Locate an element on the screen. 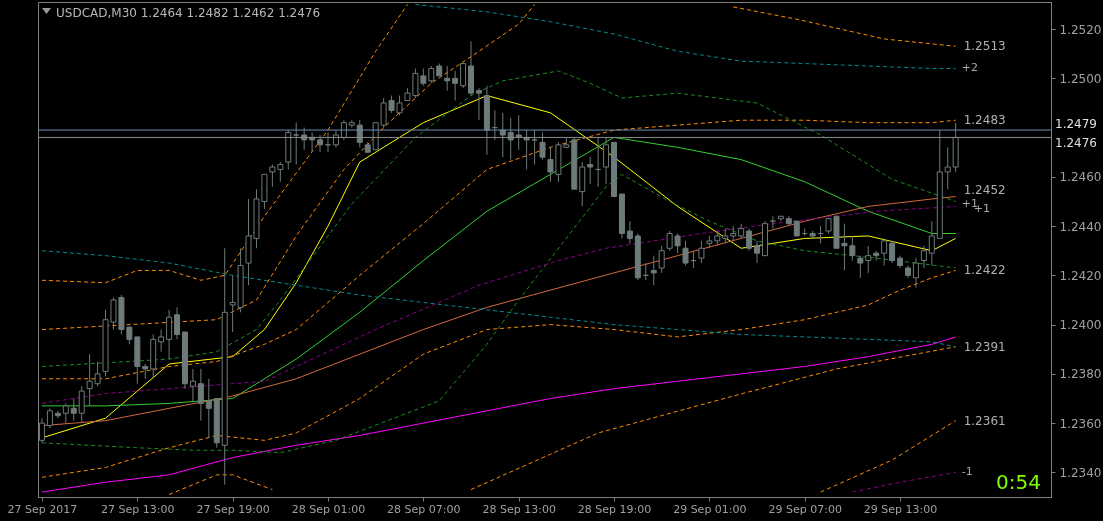  data-label: 1.2422 is located at coordinates (984, 270).